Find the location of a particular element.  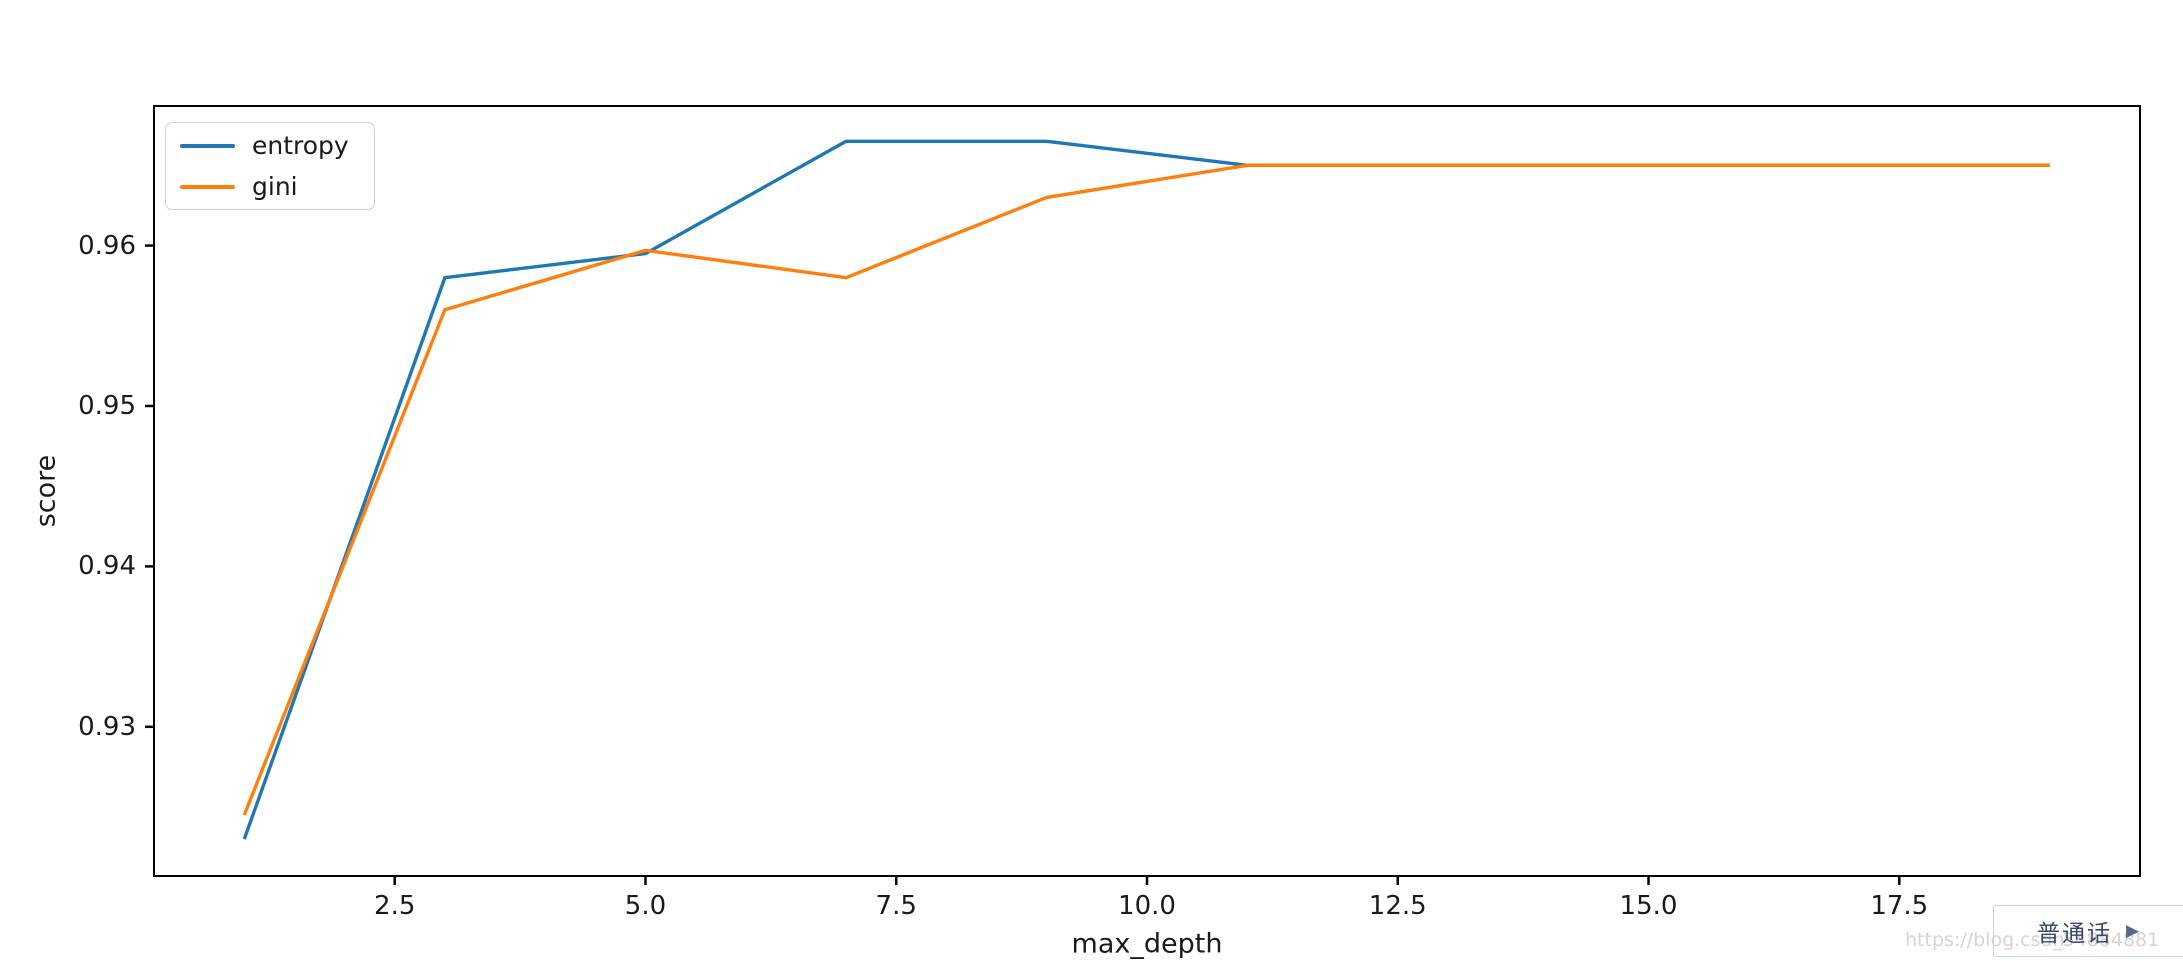

pronunciation-label: 普通话 is located at coordinates (2074, 934).